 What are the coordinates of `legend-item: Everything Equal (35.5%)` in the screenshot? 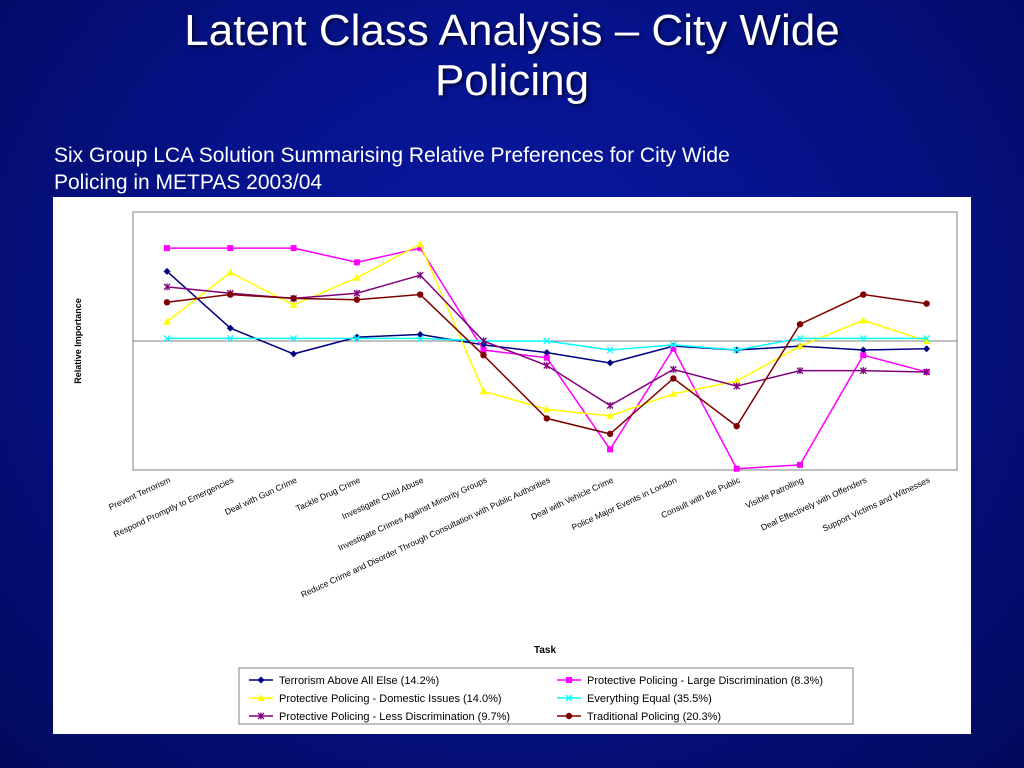 It's located at (634, 699).